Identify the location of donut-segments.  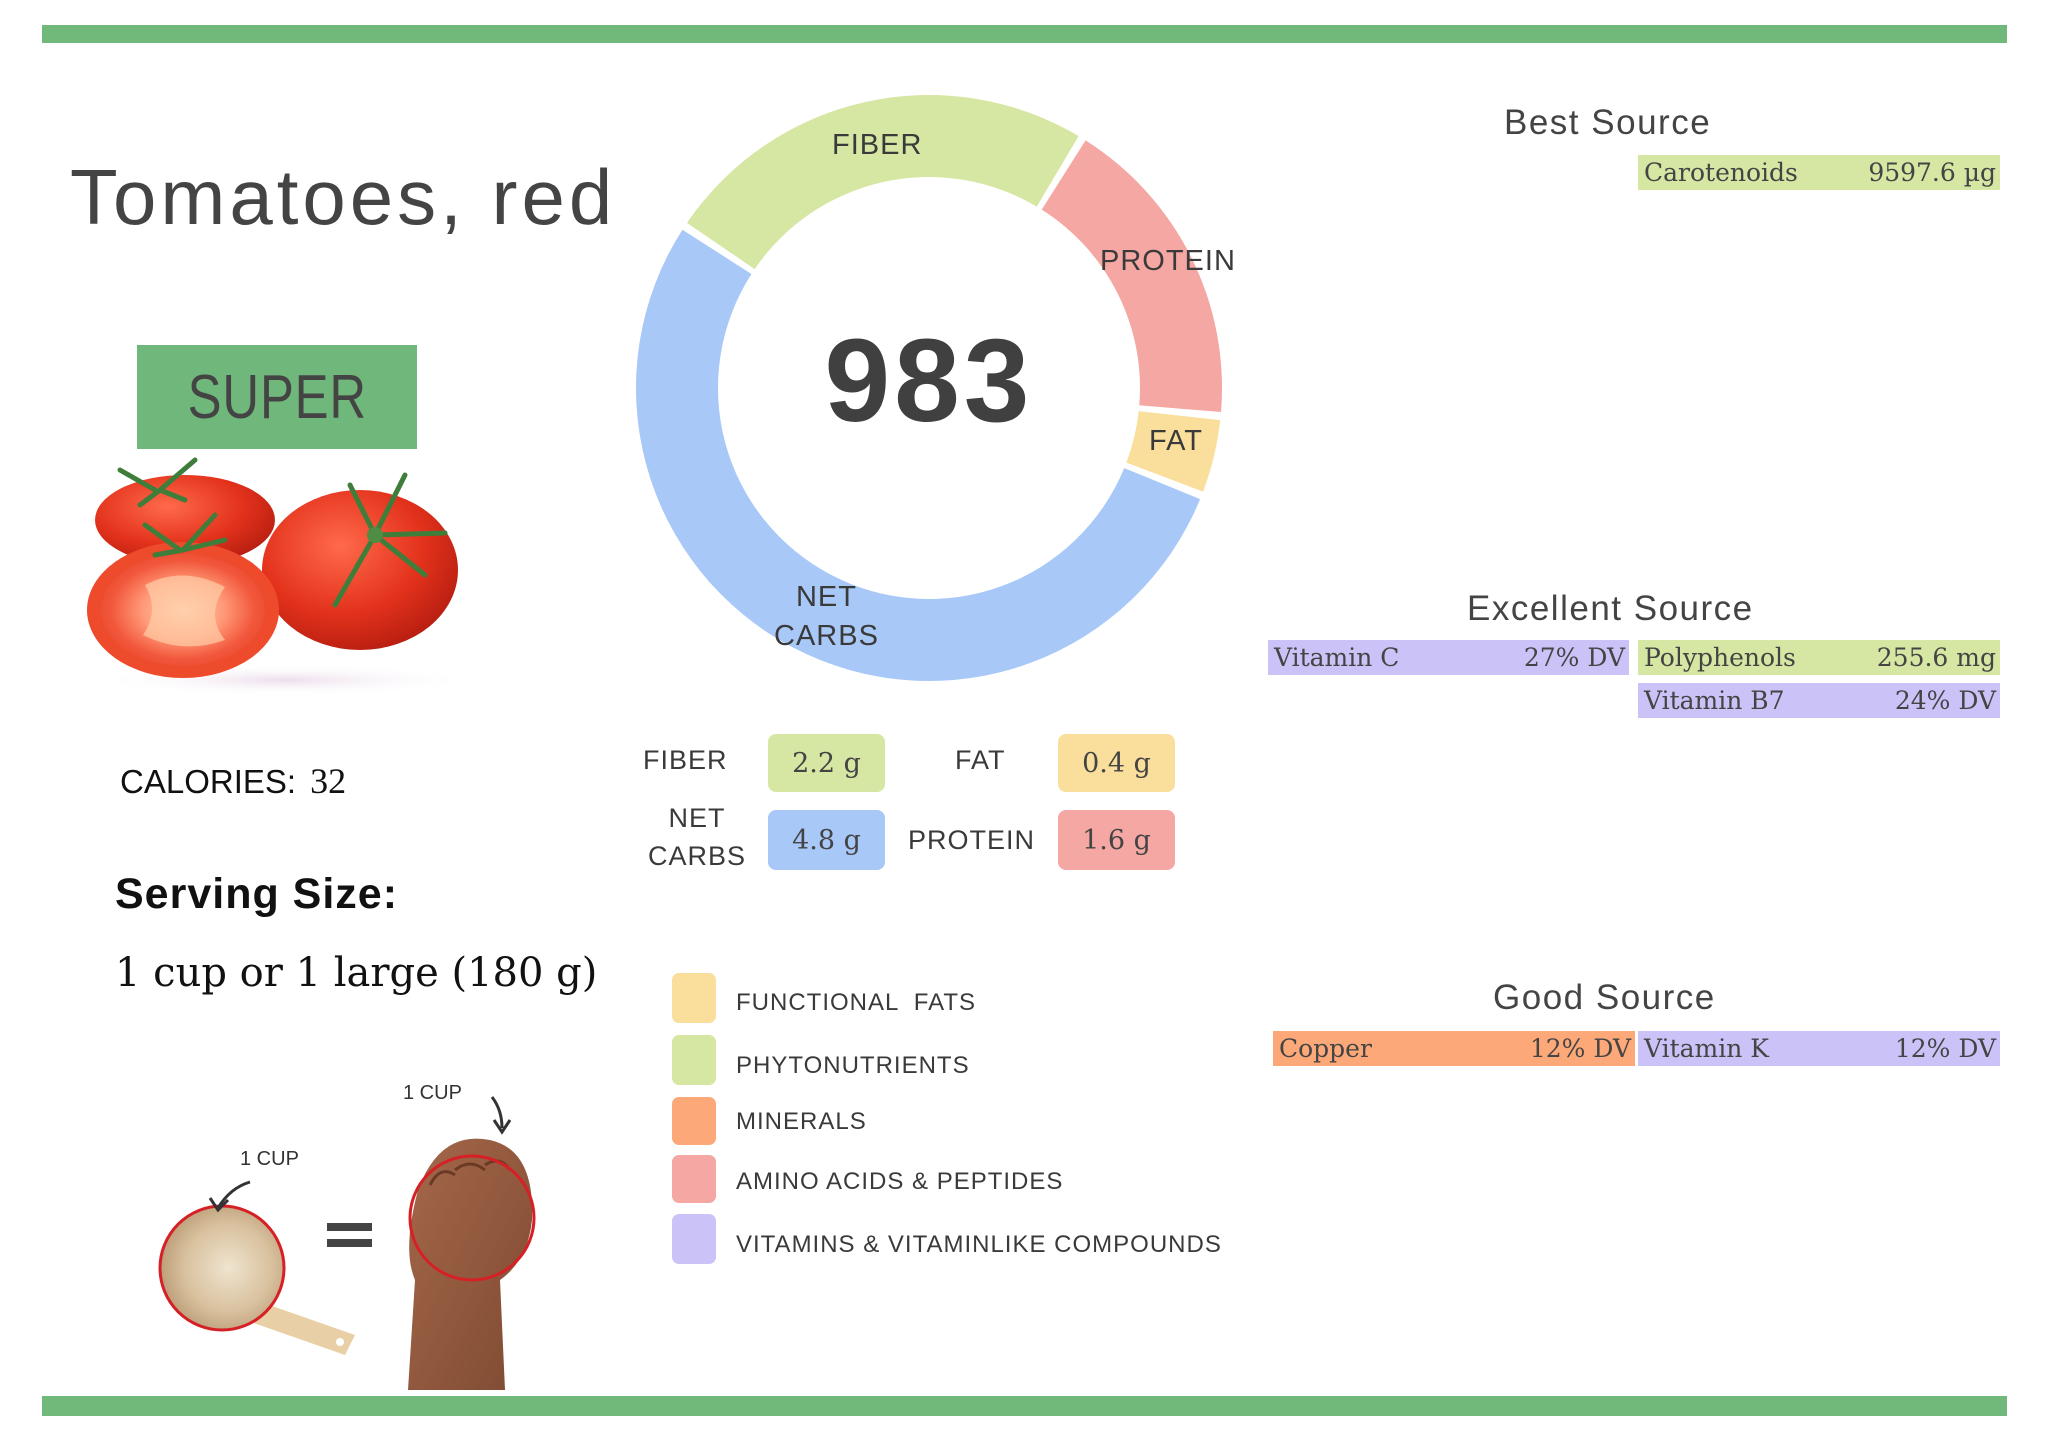
(929, 388).